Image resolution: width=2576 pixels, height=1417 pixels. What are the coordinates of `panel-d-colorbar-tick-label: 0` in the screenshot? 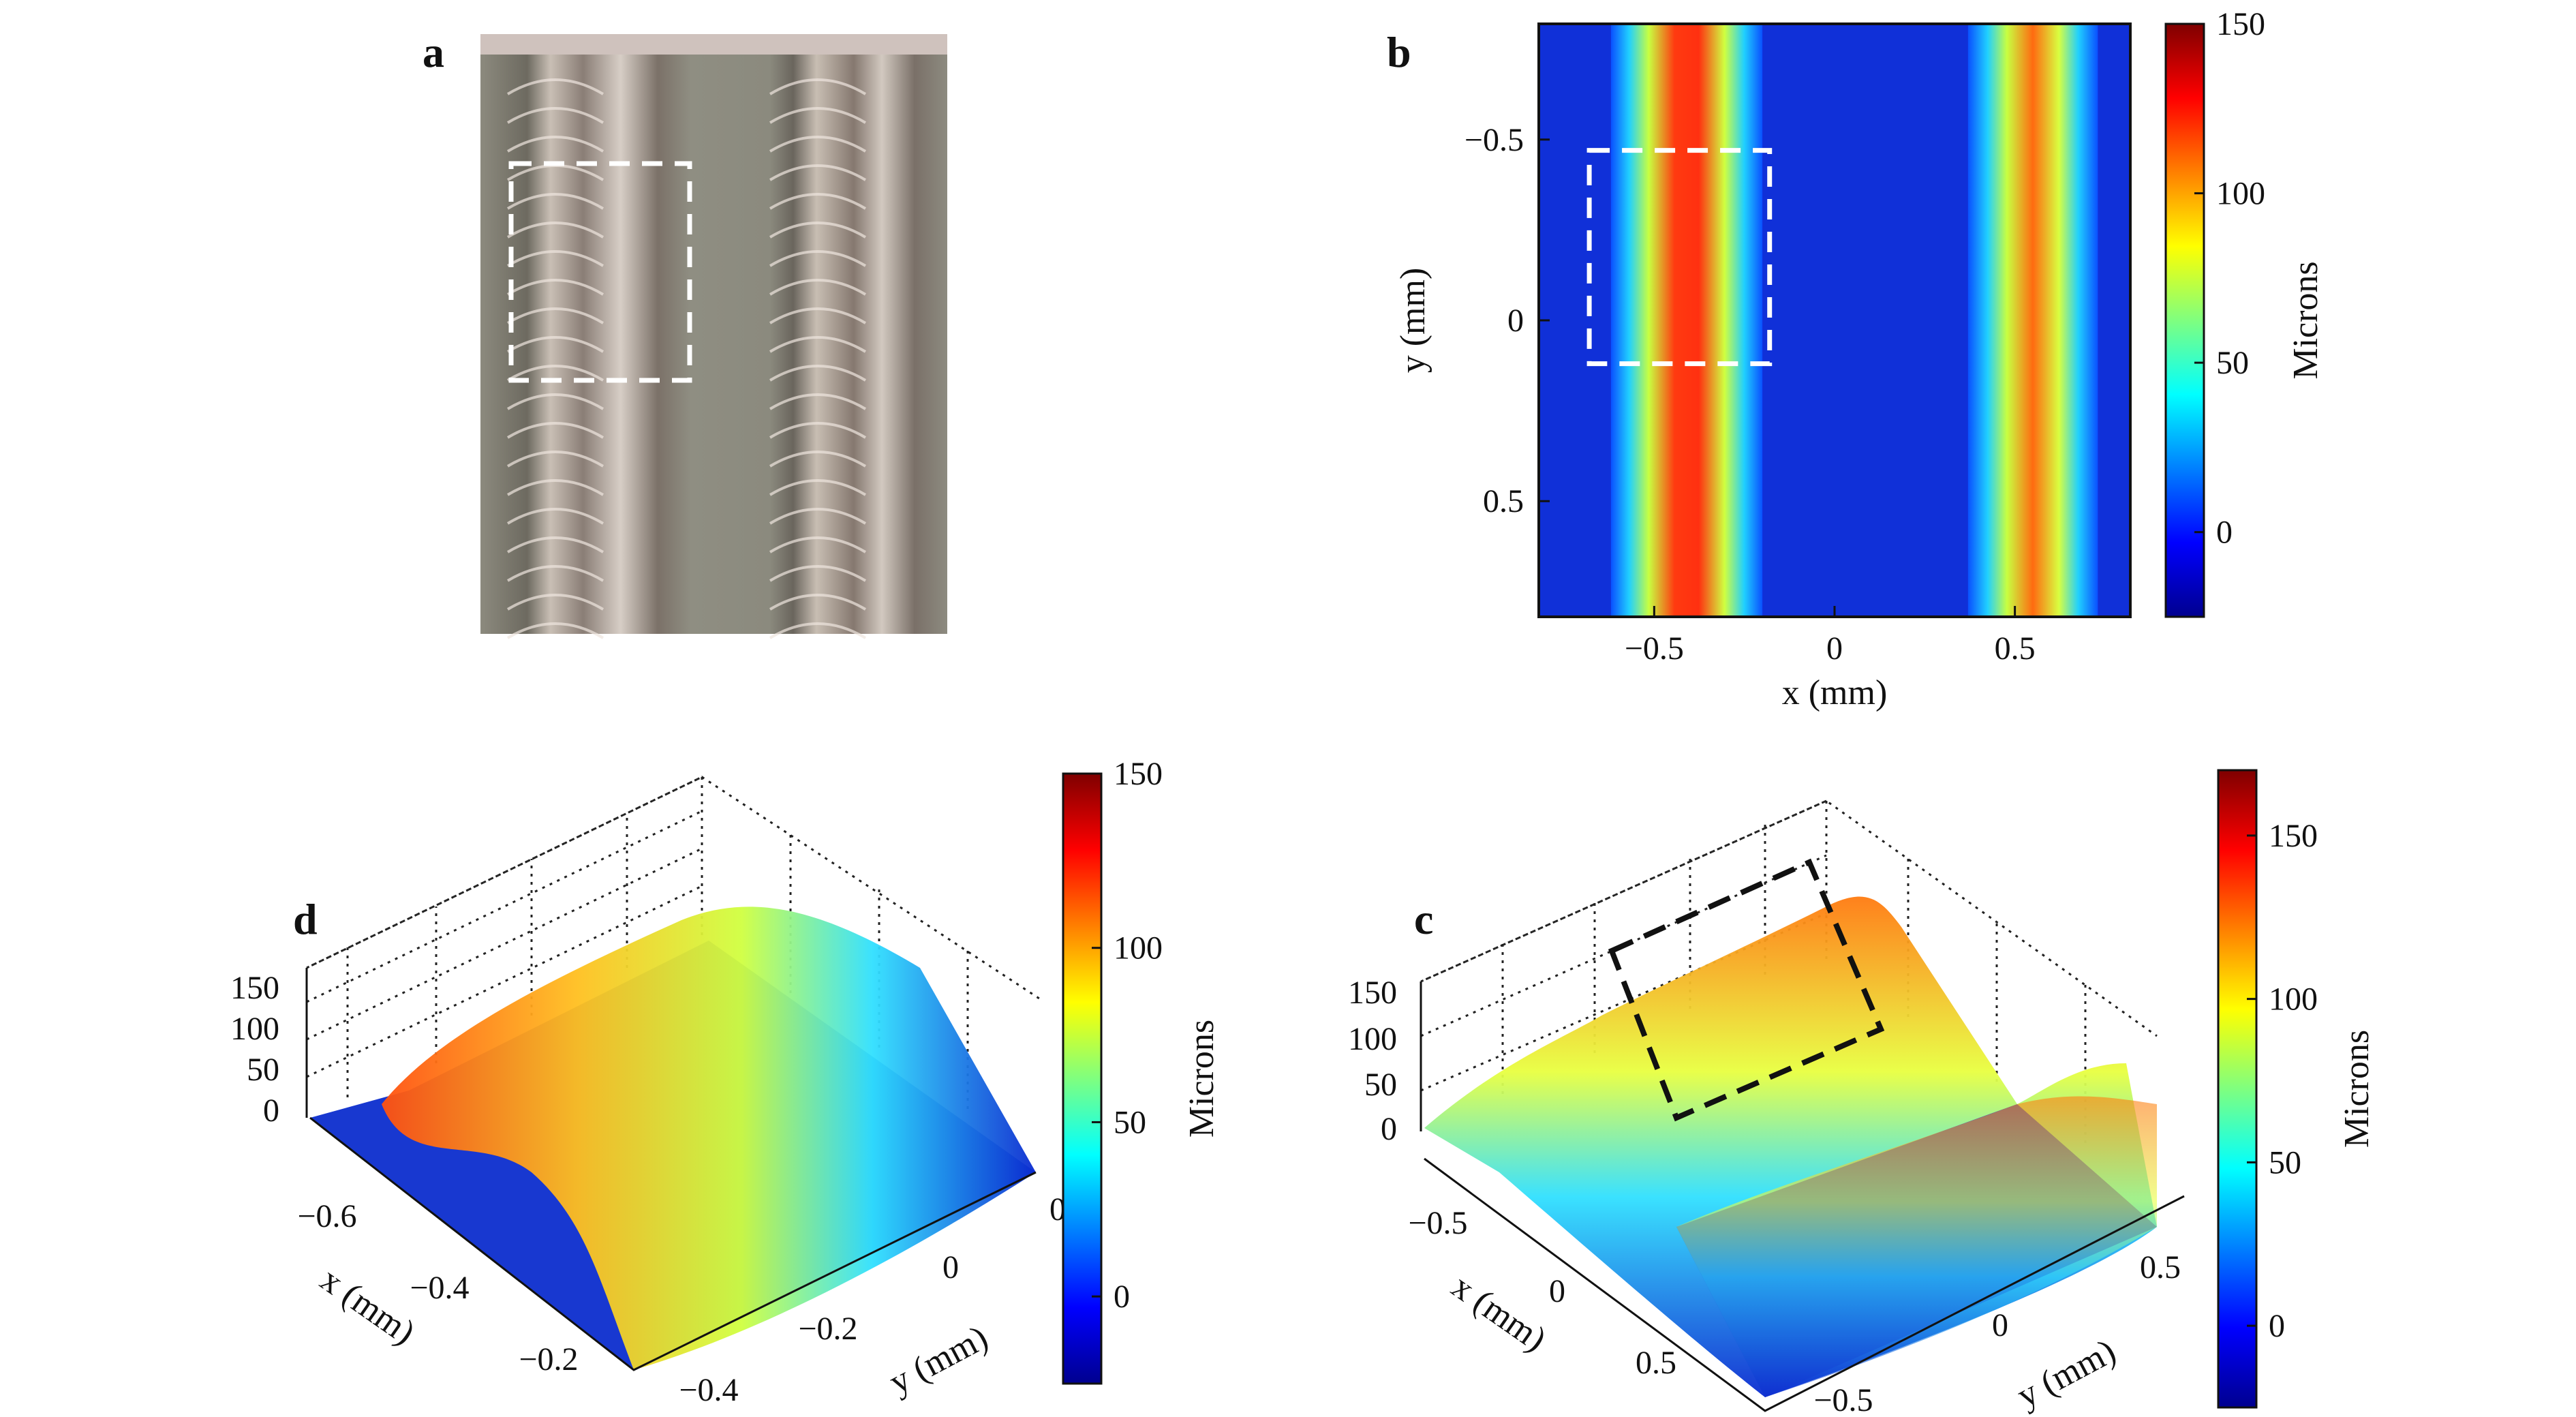 It's located at (1122, 1297).